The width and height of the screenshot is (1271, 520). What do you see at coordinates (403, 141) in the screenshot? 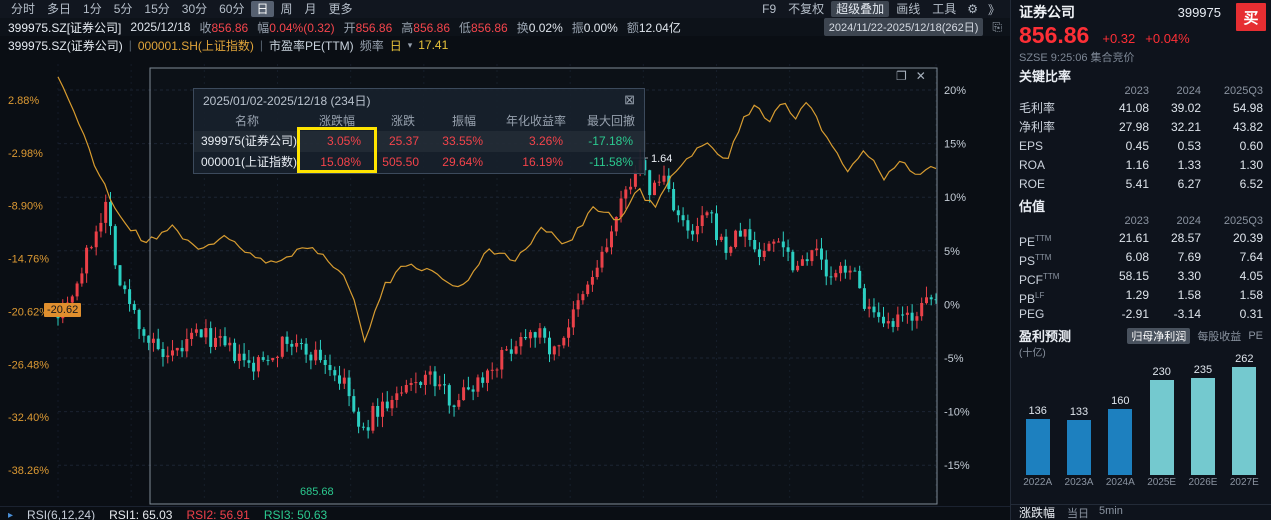
I see `stats-value: 25.37` at bounding box center [403, 141].